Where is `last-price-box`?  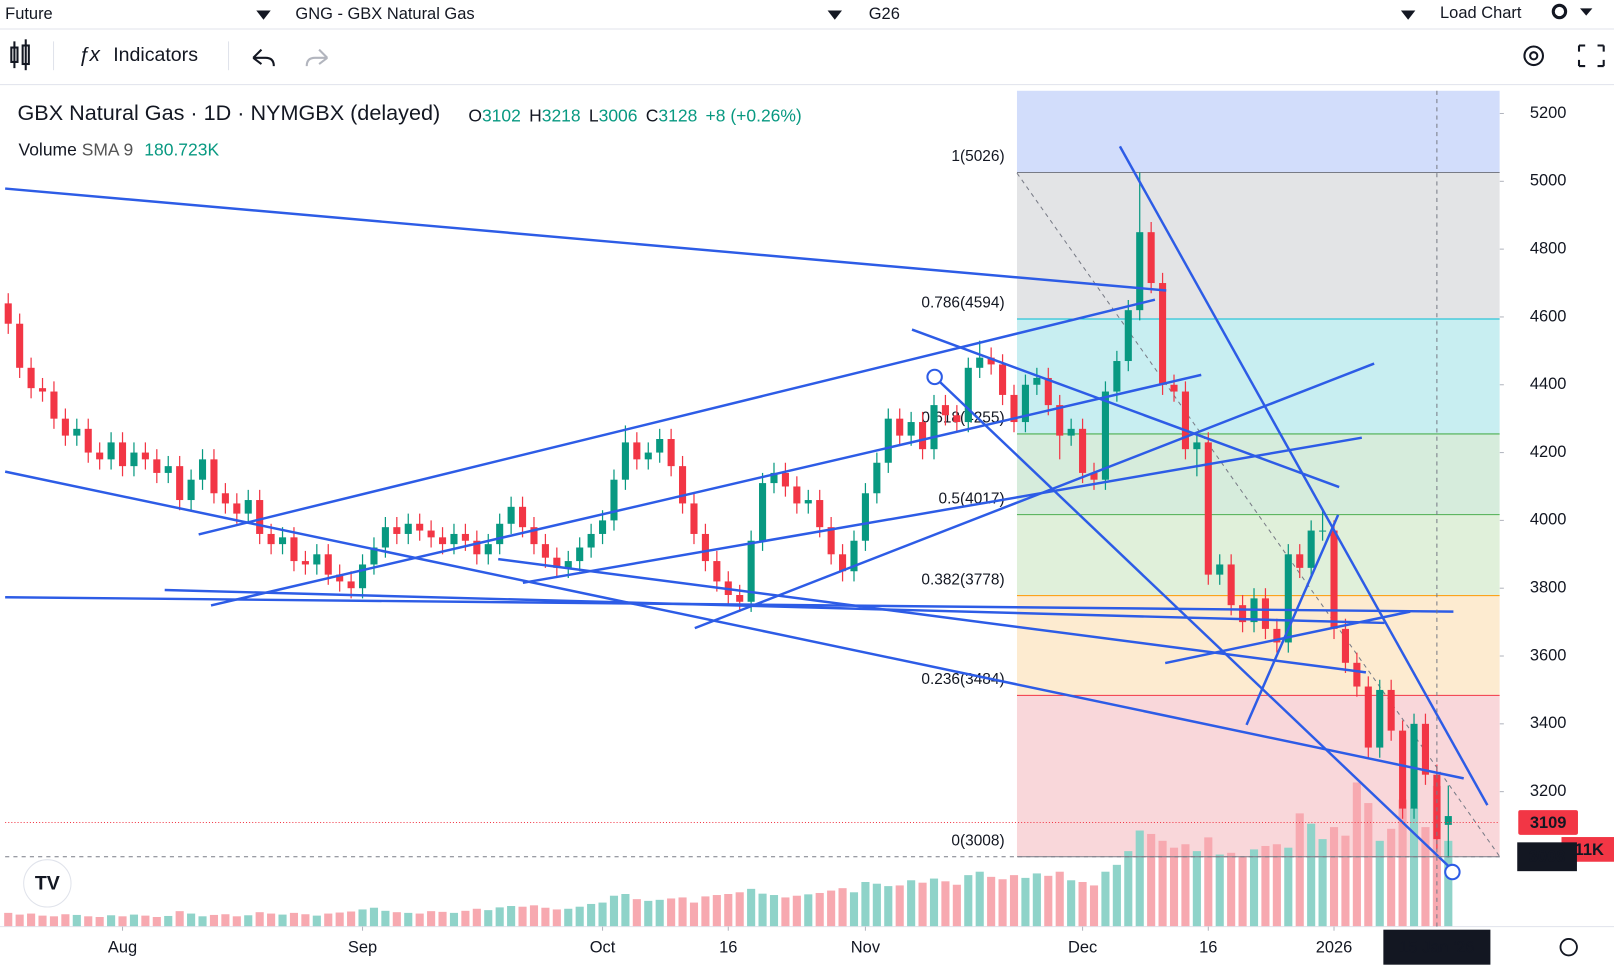 last-price-box is located at coordinates (1548, 822).